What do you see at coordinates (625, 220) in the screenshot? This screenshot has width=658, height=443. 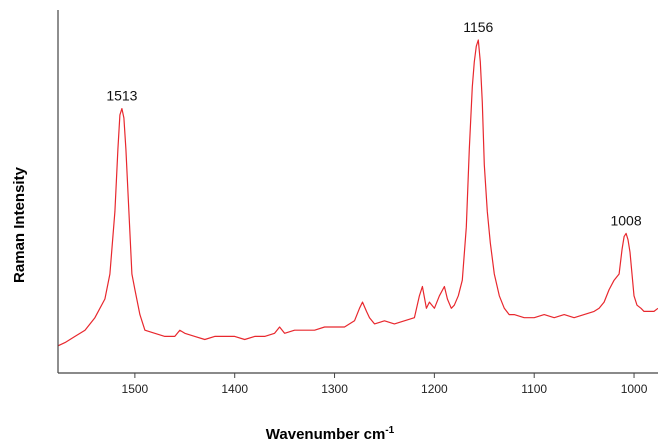 I see `peak-label-1008: 1008` at bounding box center [625, 220].